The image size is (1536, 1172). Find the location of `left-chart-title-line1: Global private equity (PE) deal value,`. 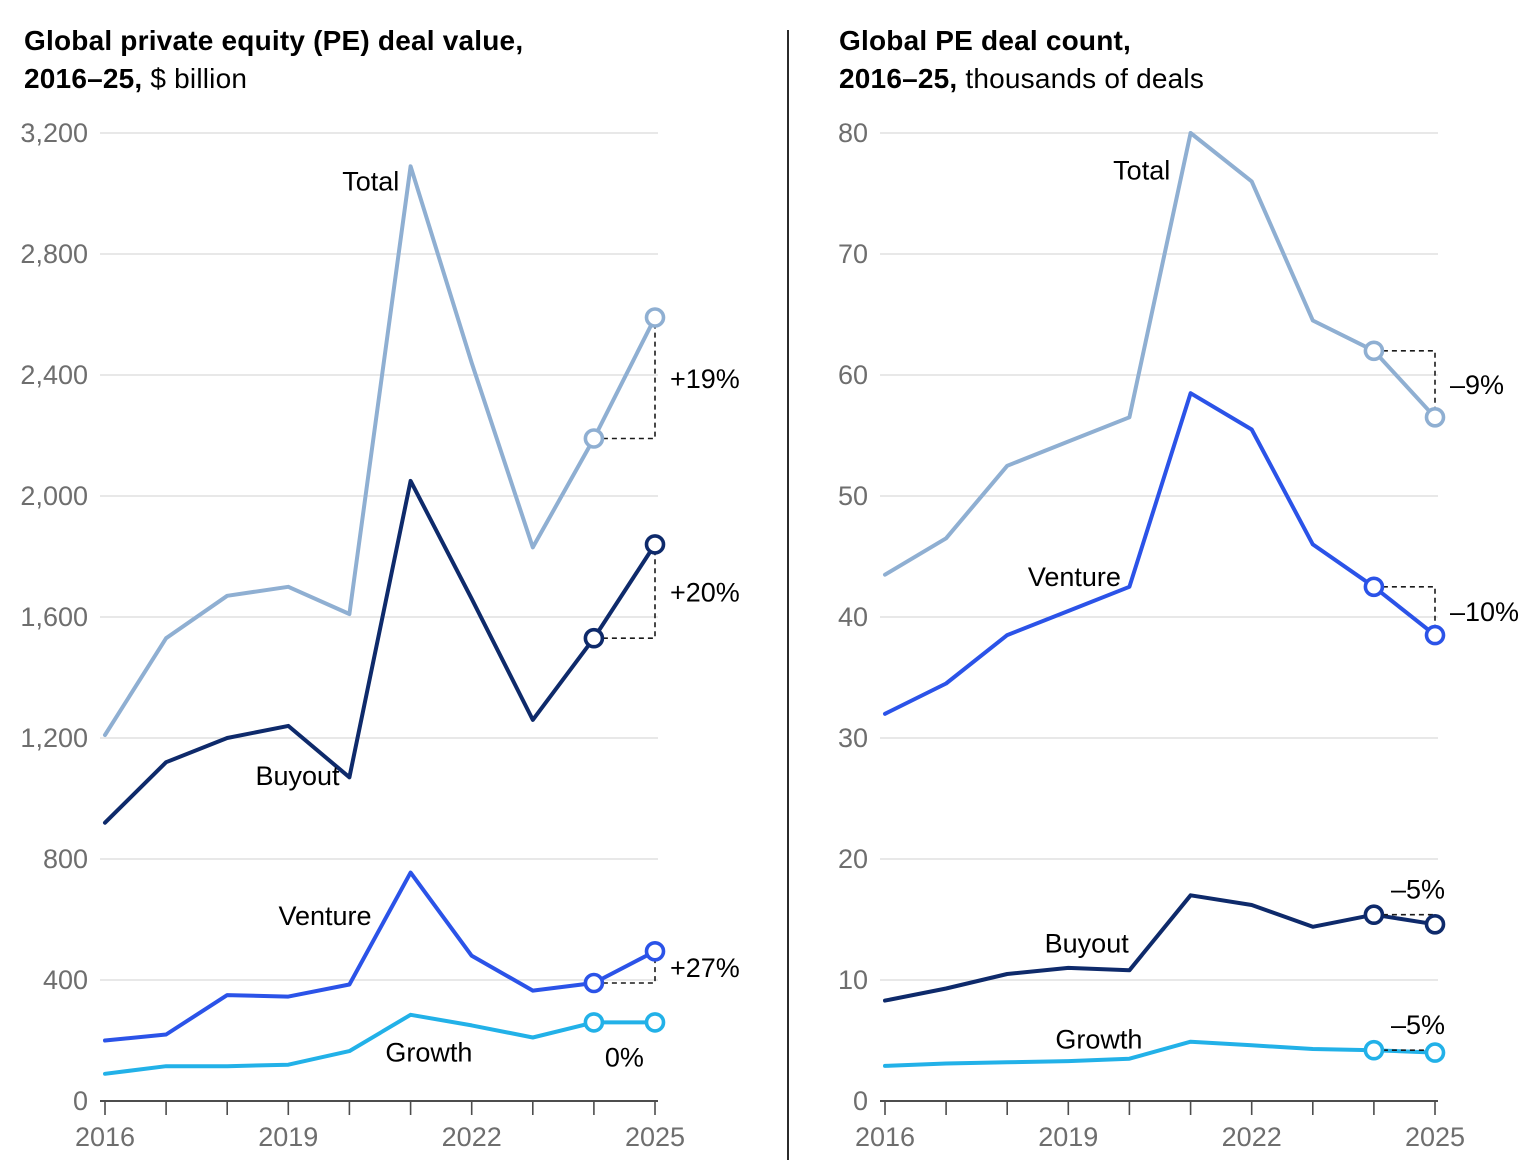

left-chart-title-line1: Global private equity (PE) deal value, is located at coordinates (274, 40).